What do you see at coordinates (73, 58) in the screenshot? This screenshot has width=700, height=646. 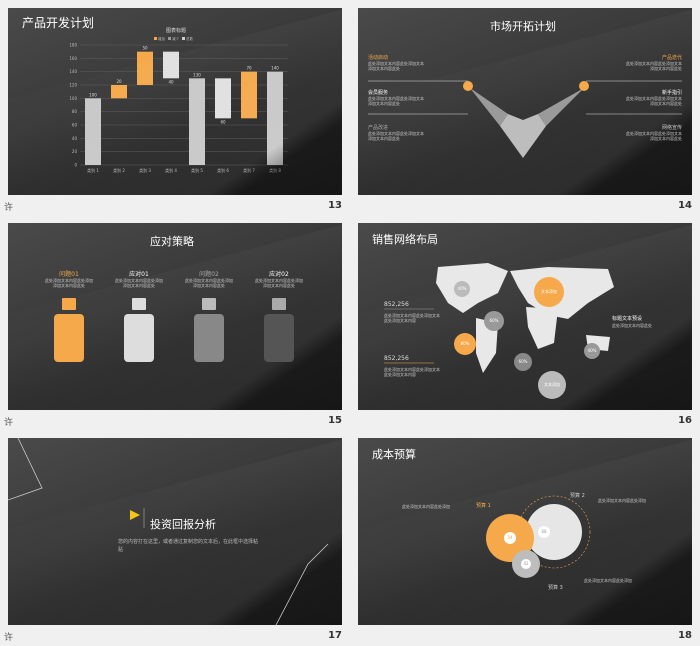 I see `y-tick-label: 160` at bounding box center [73, 58].